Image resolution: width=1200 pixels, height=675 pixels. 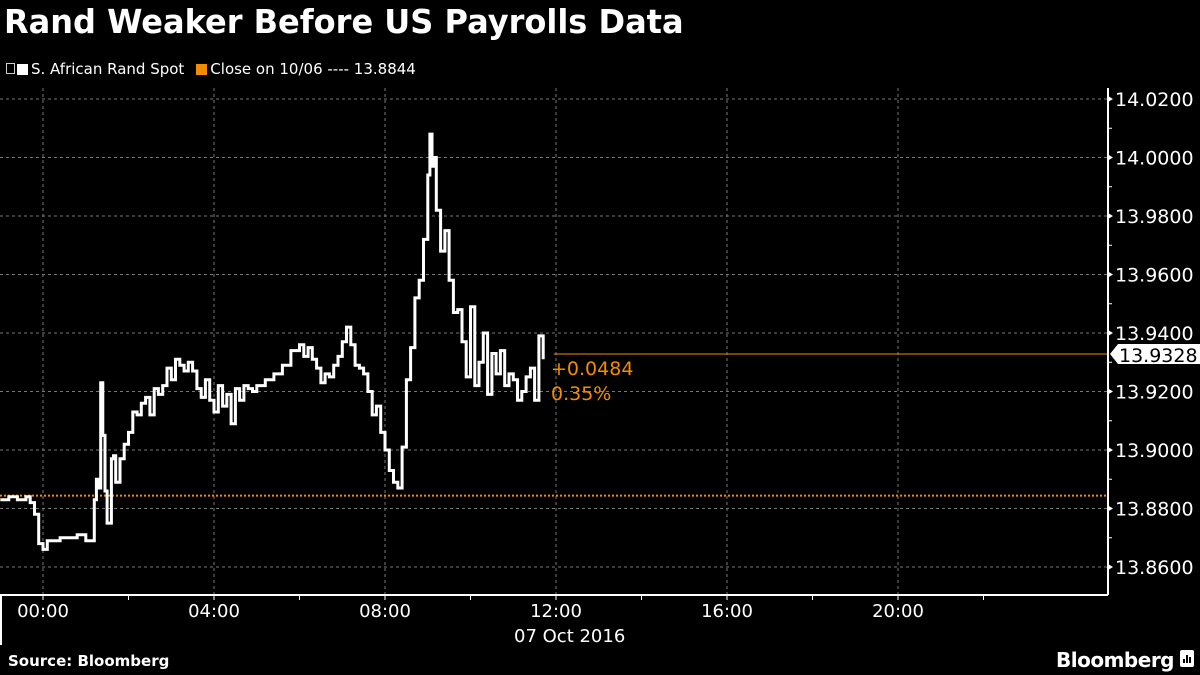 I want to click on bloomberg-logo-text: Bloomberg, so click(x=1115, y=660).